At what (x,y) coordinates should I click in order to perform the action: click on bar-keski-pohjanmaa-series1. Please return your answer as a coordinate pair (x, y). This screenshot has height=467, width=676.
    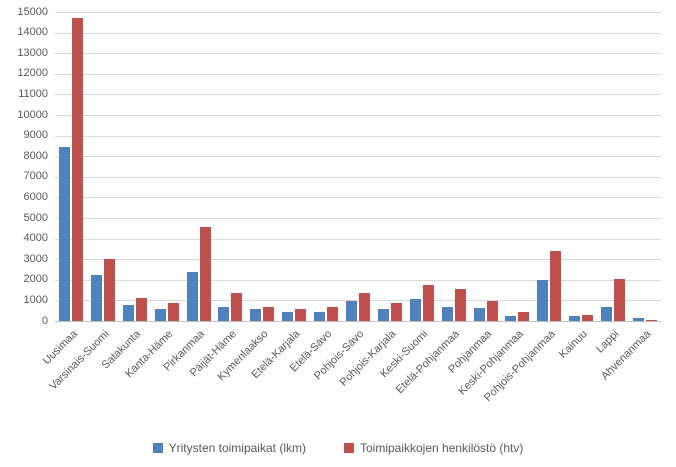
    Looking at the image, I should click on (524, 316).